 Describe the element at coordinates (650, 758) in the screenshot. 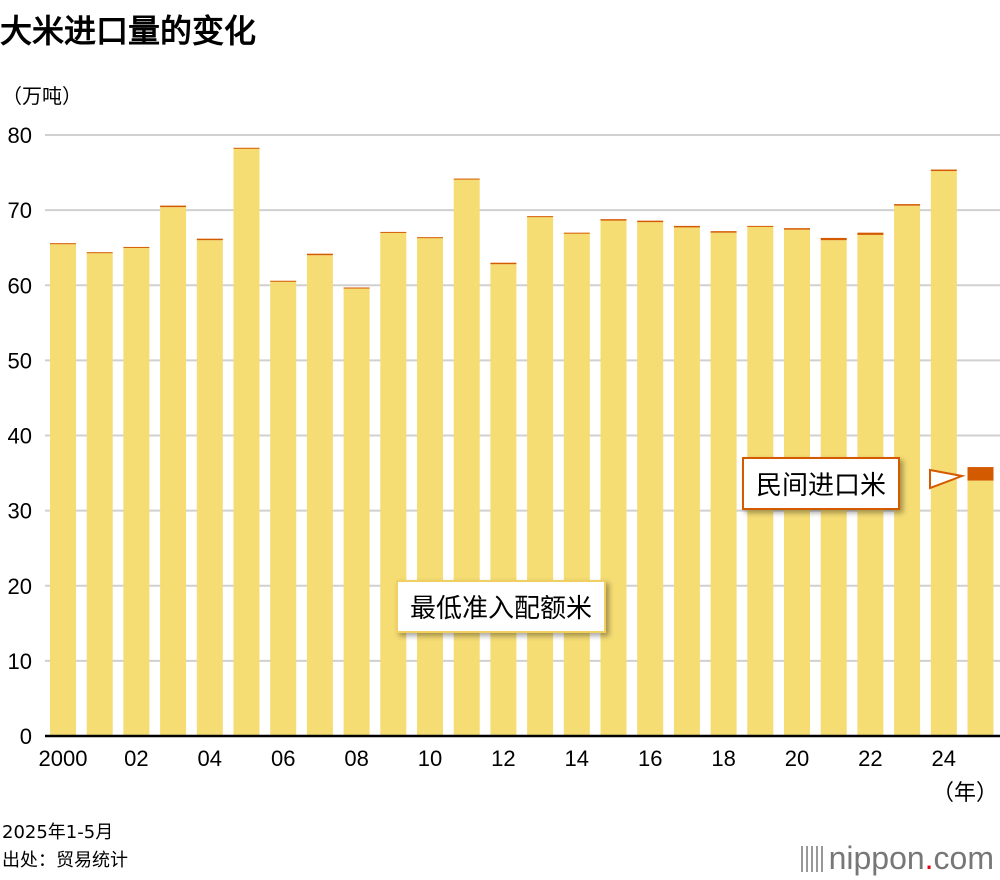

I see `x-tick-label: 16` at that location.